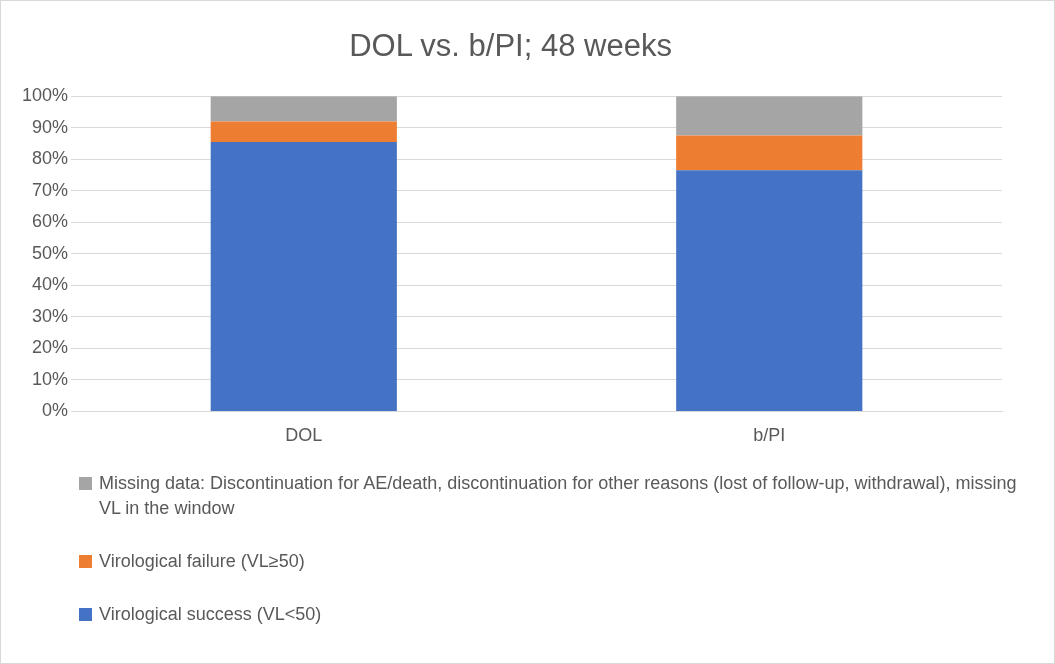 This screenshot has height=664, width=1055. I want to click on y-tick-label: 50%, so click(50, 252).